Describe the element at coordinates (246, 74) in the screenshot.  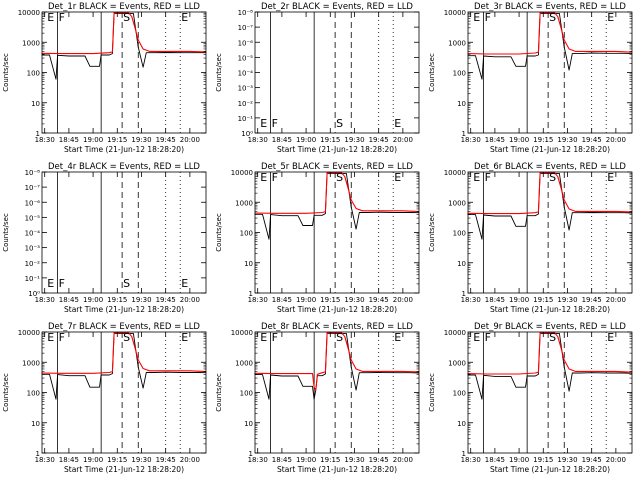
I see `y-tick-label: 10⁻⁴` at that location.